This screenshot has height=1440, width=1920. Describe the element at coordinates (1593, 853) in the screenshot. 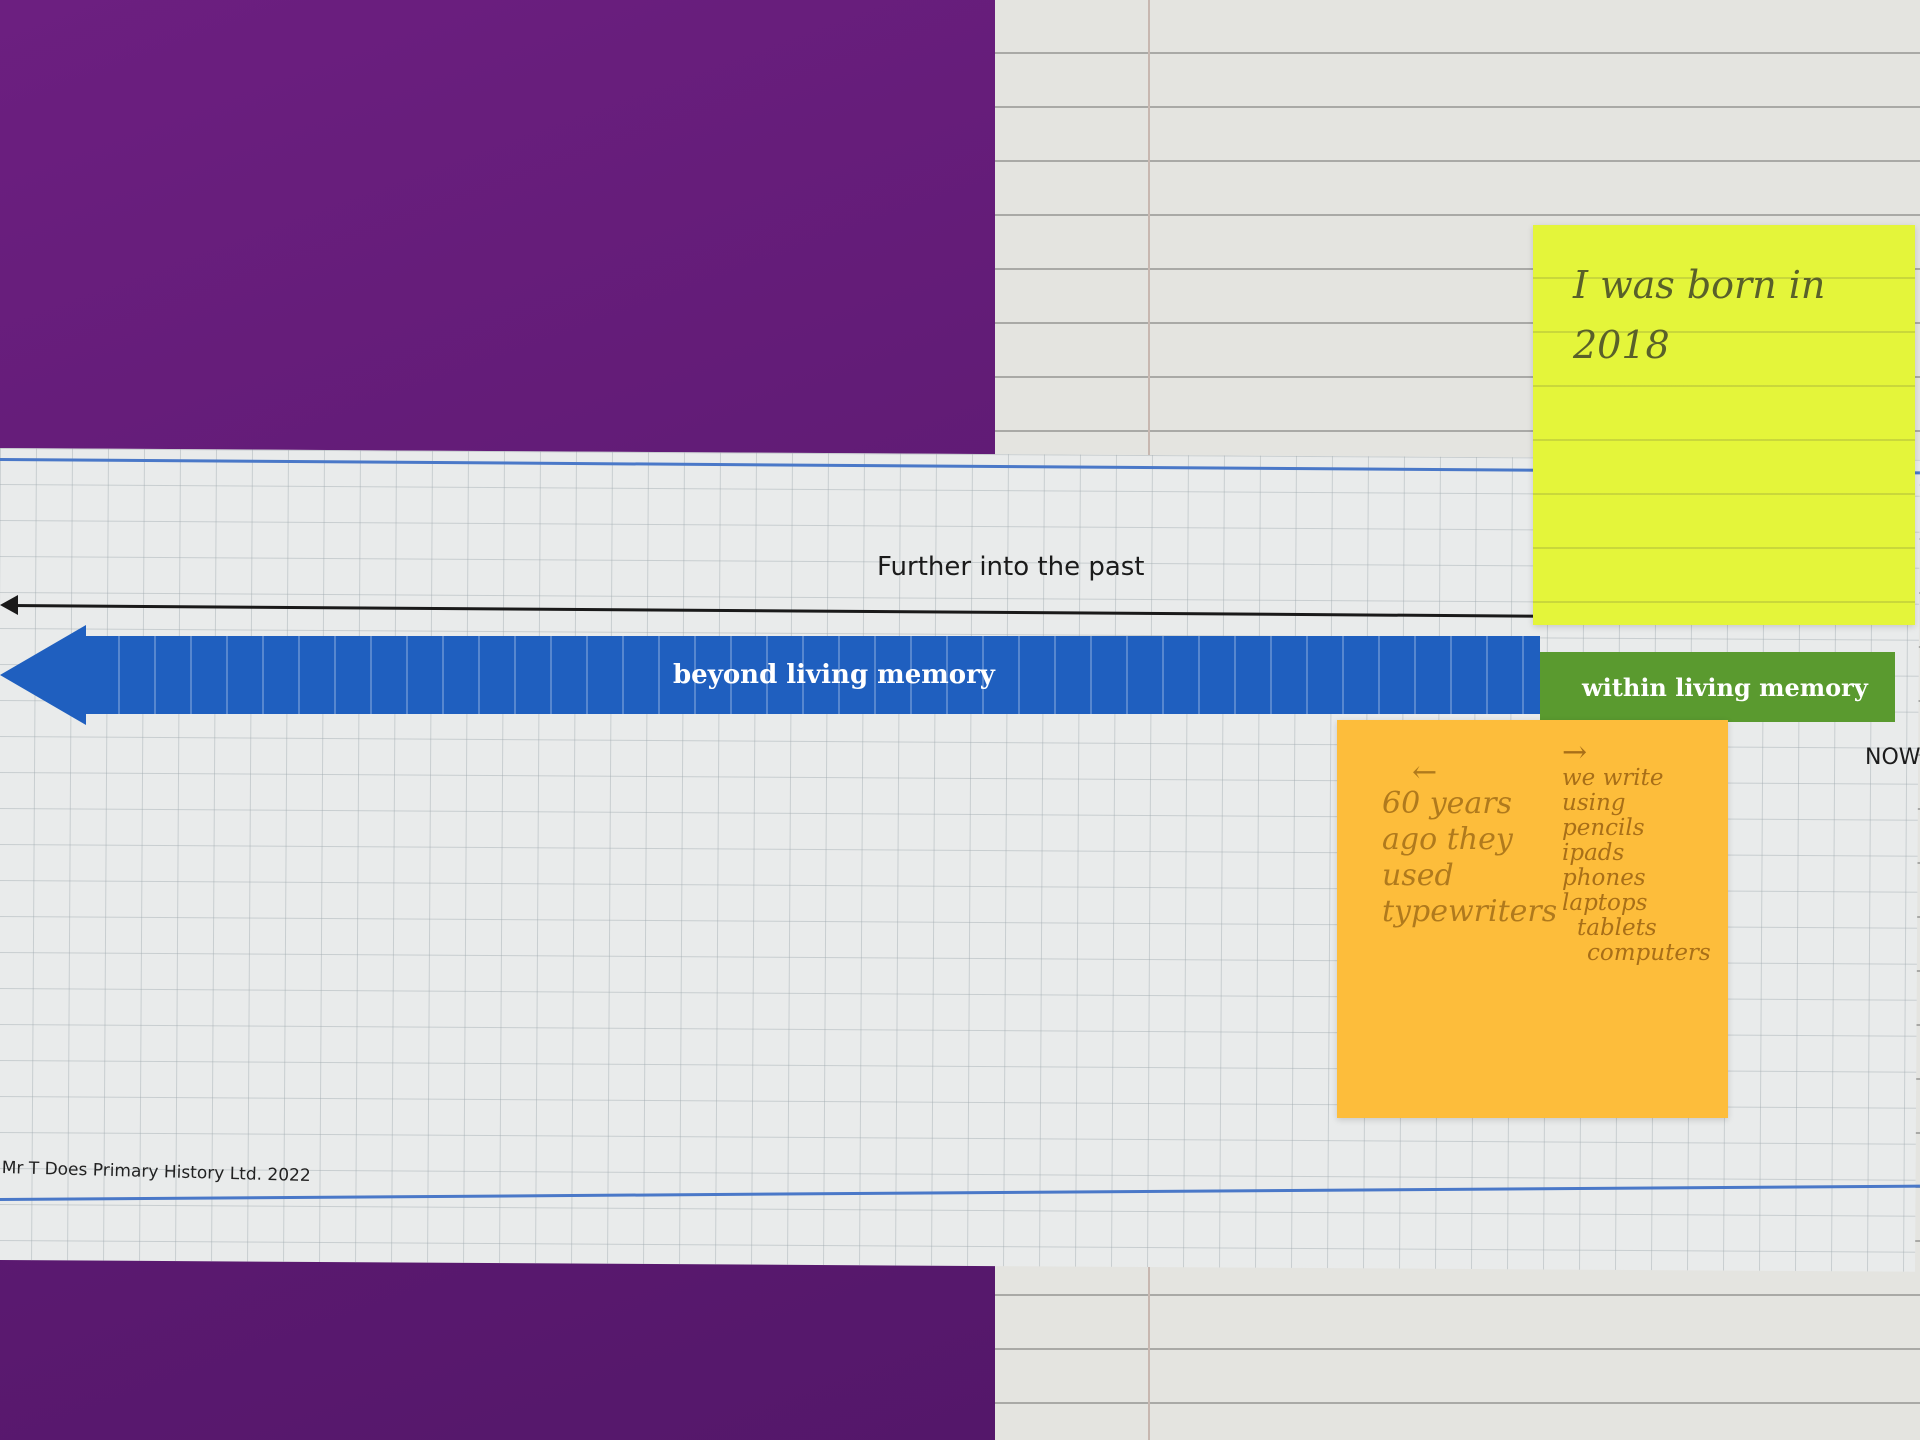

I see `note-line: ipads` at that location.